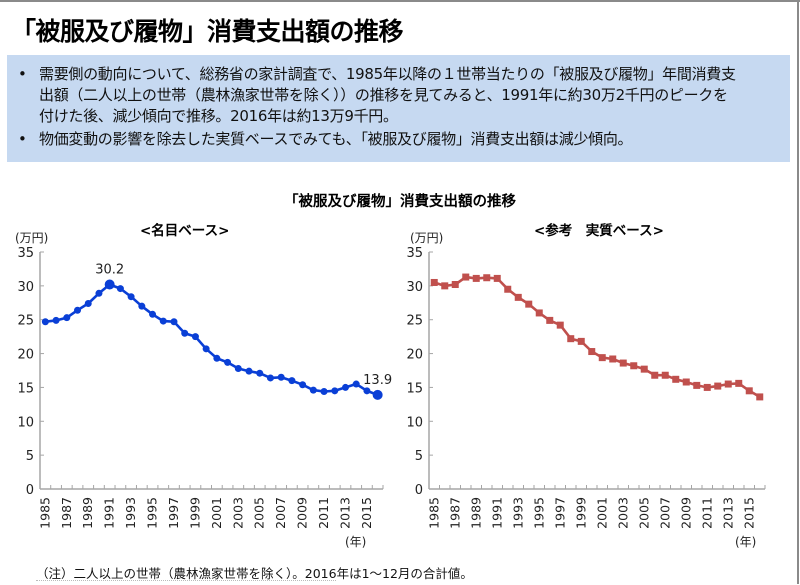 Image resolution: width=800 pixels, height=585 pixels. What do you see at coordinates (419, 456) in the screenshot?
I see `y-tick-label: 5` at bounding box center [419, 456].